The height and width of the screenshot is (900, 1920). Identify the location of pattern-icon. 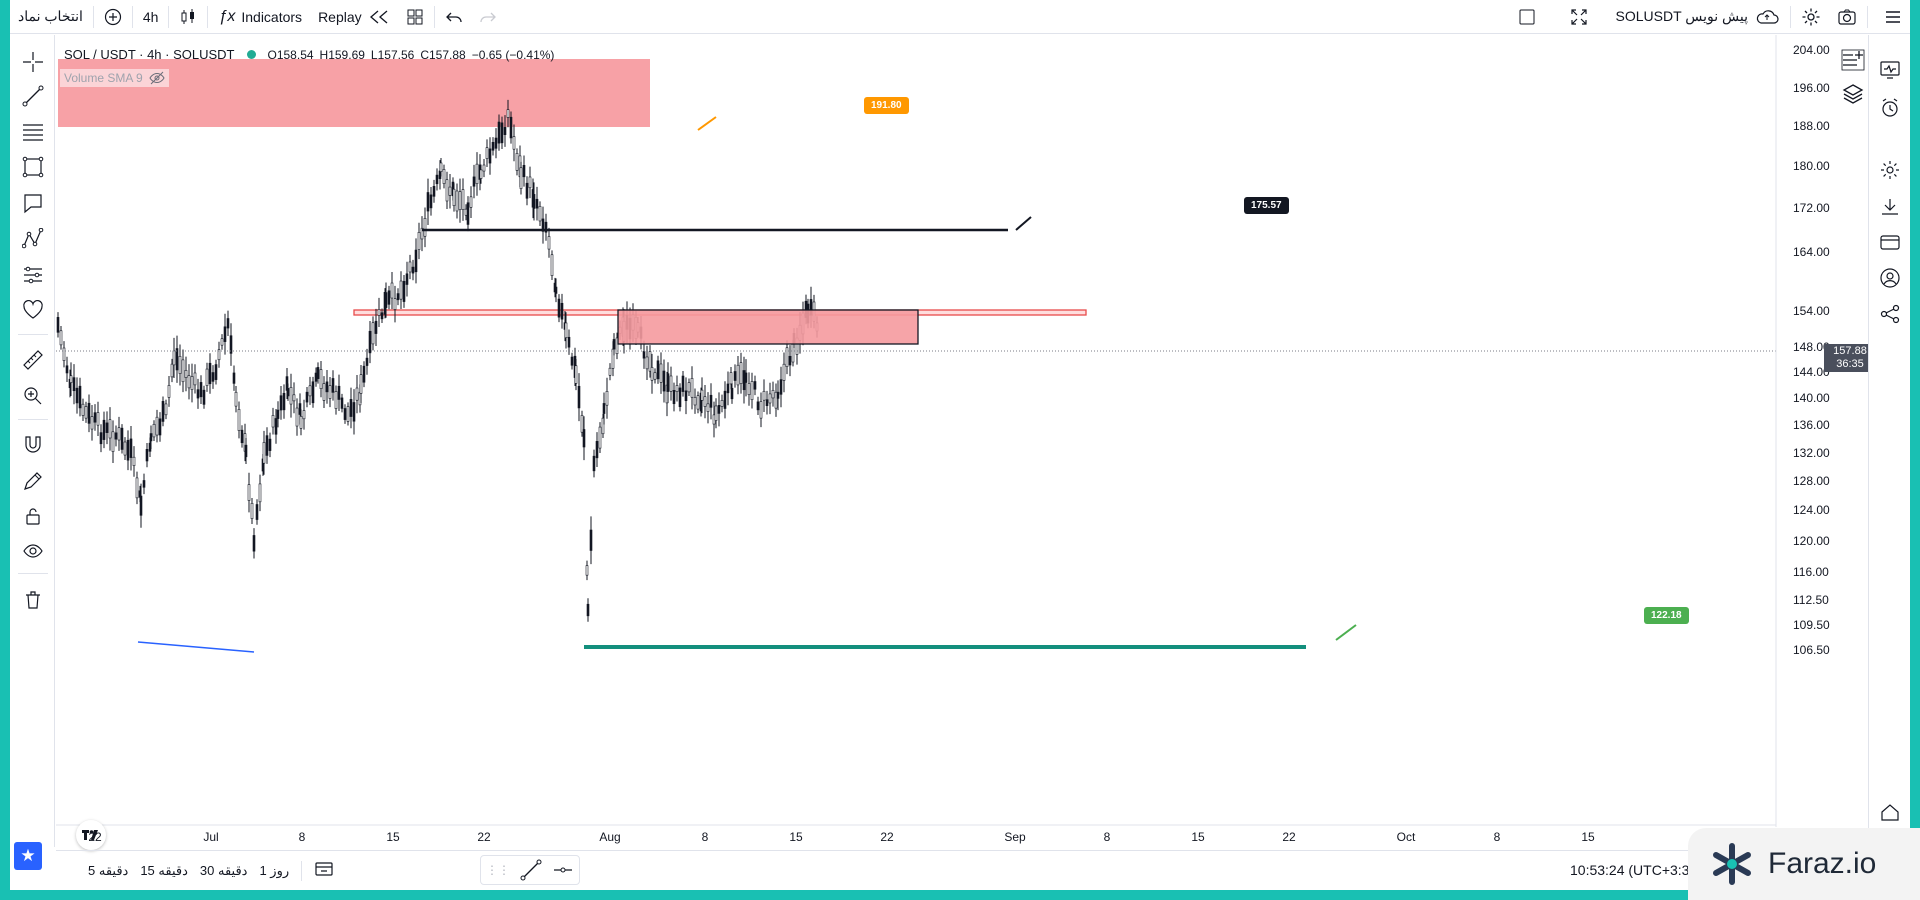
(33, 239).